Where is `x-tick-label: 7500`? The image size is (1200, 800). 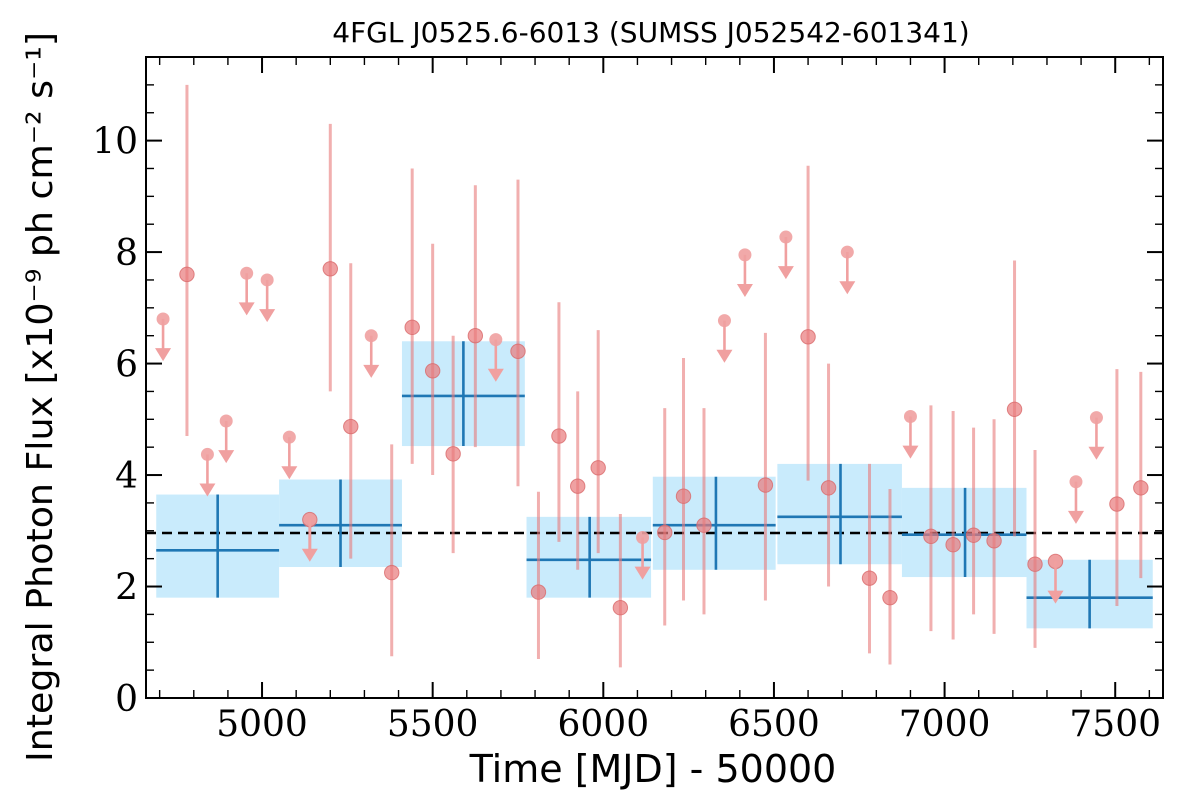
x-tick-label: 7500 is located at coordinates (1115, 724).